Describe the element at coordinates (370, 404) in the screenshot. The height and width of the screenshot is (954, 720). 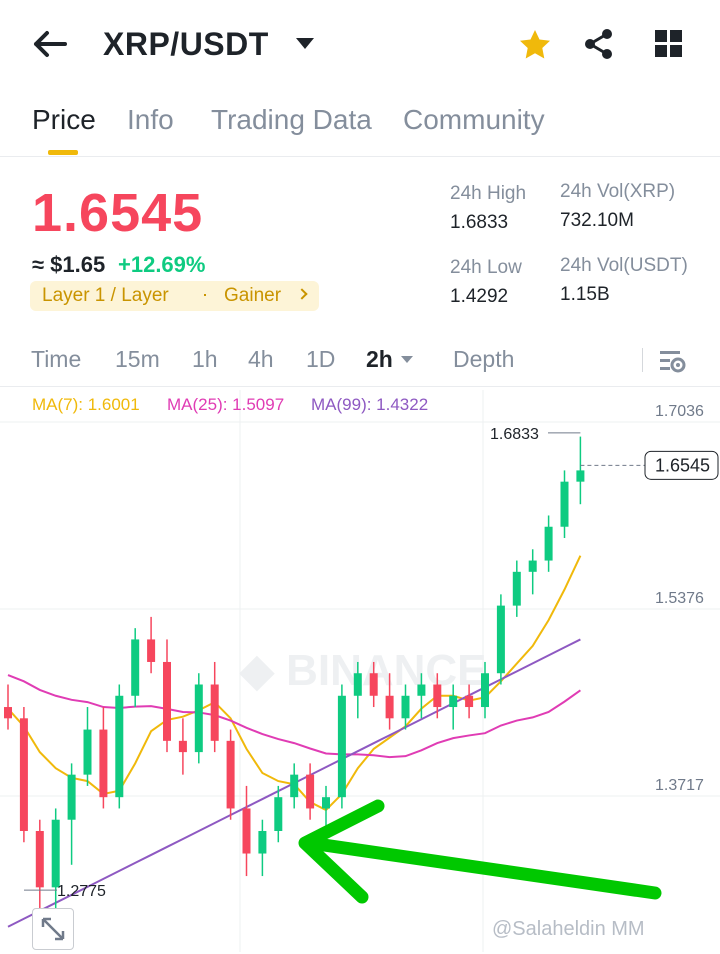
I see `ma99-label: MA(99): 1.4322` at that location.